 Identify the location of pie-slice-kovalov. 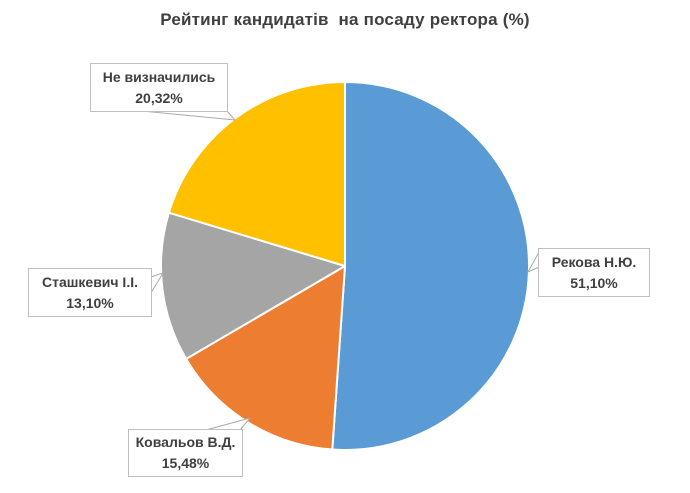
(265, 358).